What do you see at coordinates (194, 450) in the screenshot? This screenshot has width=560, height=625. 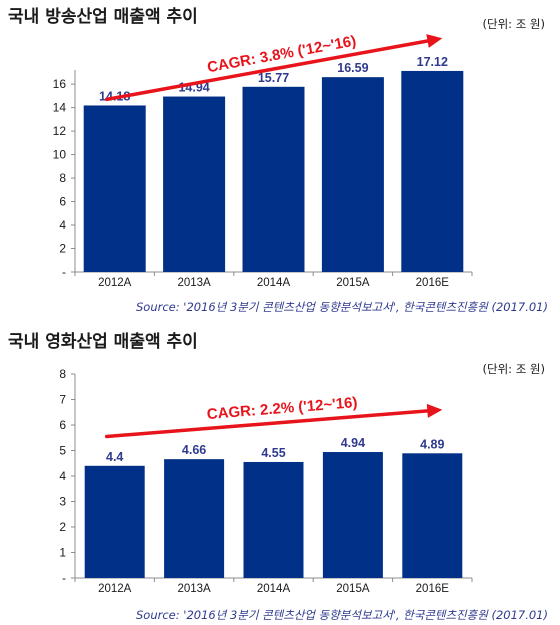 I see `data-label: 4.66` at bounding box center [194, 450].